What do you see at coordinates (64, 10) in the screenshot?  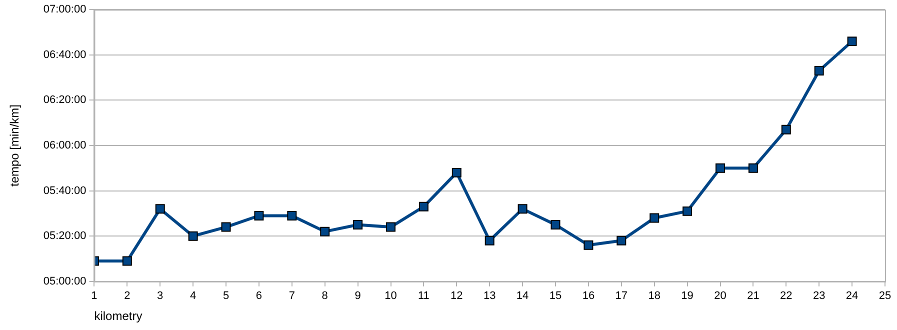 I see `y-tick-label: 07:00:00` at bounding box center [64, 10].